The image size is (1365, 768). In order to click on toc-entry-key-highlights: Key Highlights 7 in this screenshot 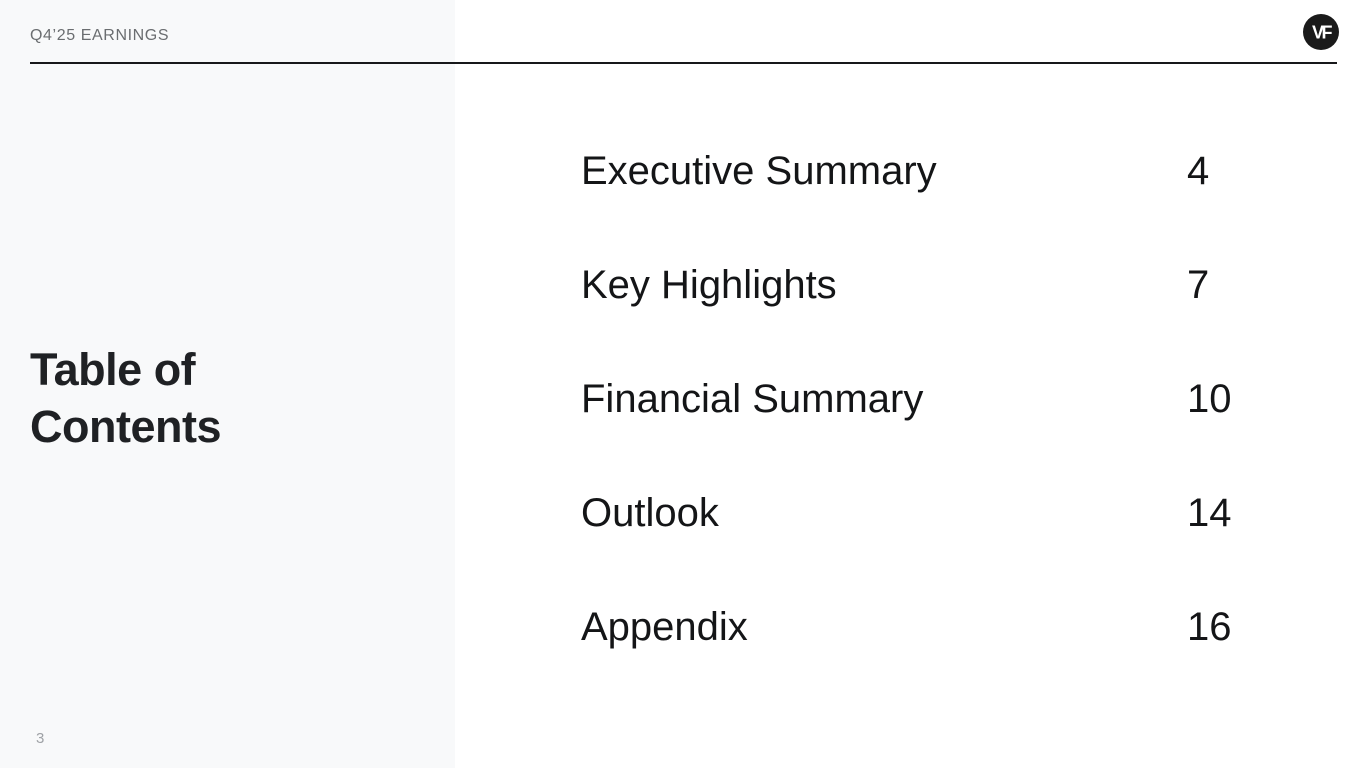, I will do `click(921, 285)`.